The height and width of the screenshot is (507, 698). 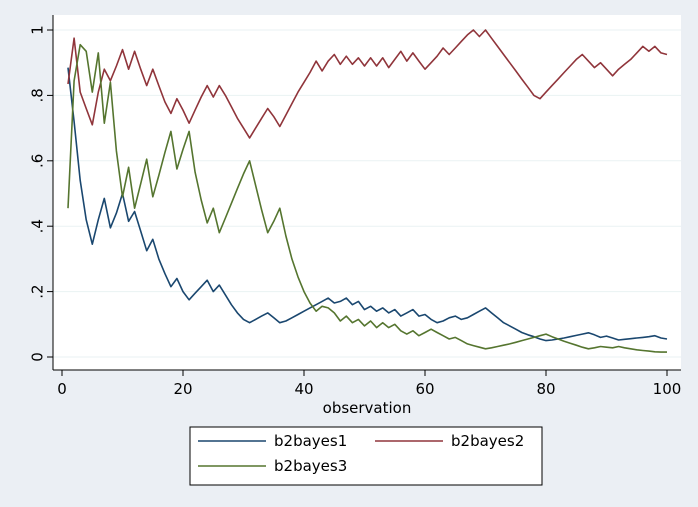 What do you see at coordinates (424, 389) in the screenshot?
I see `x-tick-label: 60` at bounding box center [424, 389].